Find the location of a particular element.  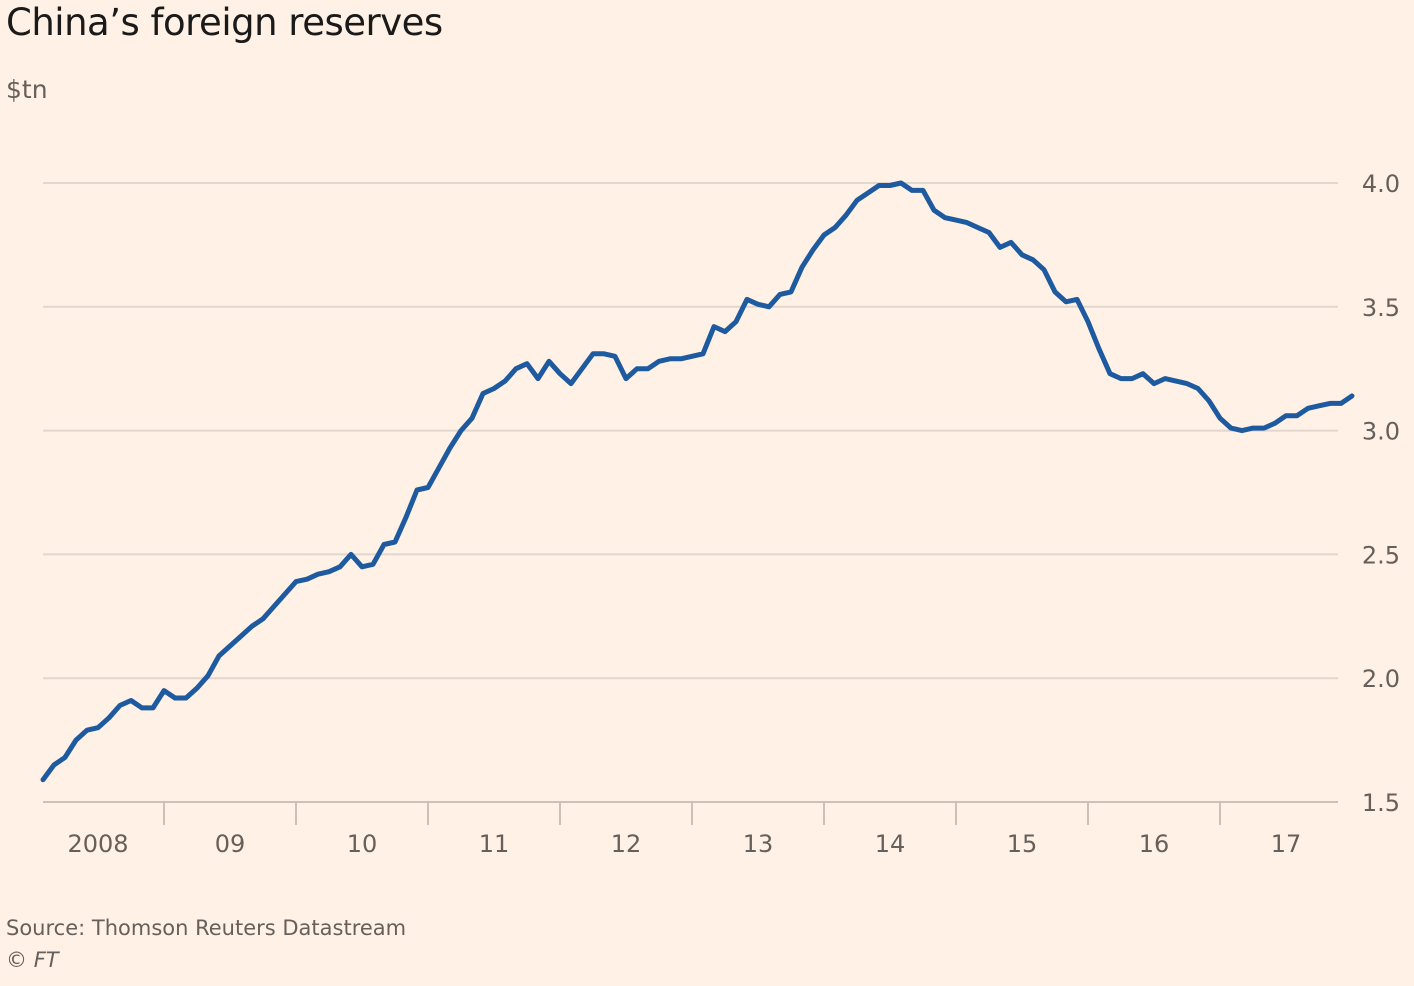

y-tick-label: 3.5 is located at coordinates (1381, 308).